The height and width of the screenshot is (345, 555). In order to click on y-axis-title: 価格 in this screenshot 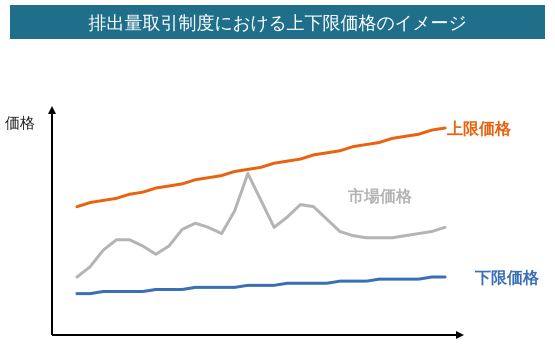, I will do `click(20, 123)`.